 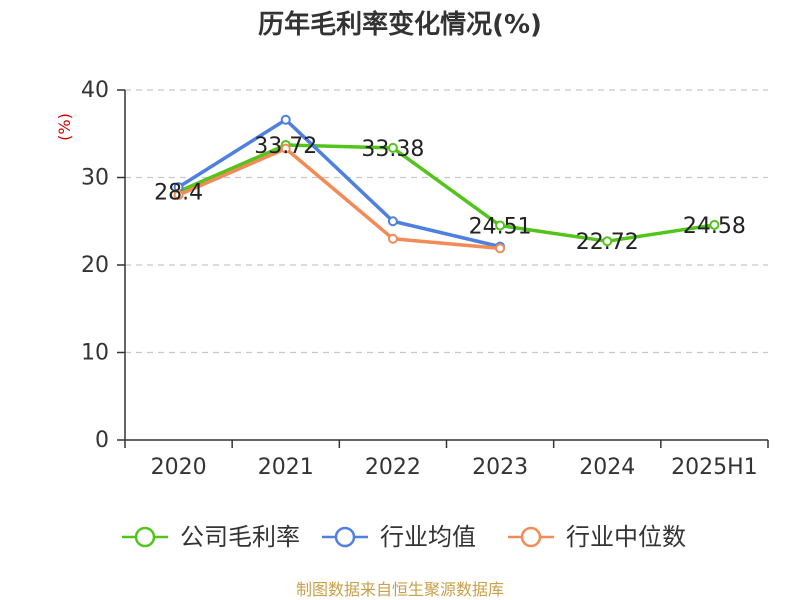 I want to click on x-tick-label: 2021, so click(x=286, y=467).